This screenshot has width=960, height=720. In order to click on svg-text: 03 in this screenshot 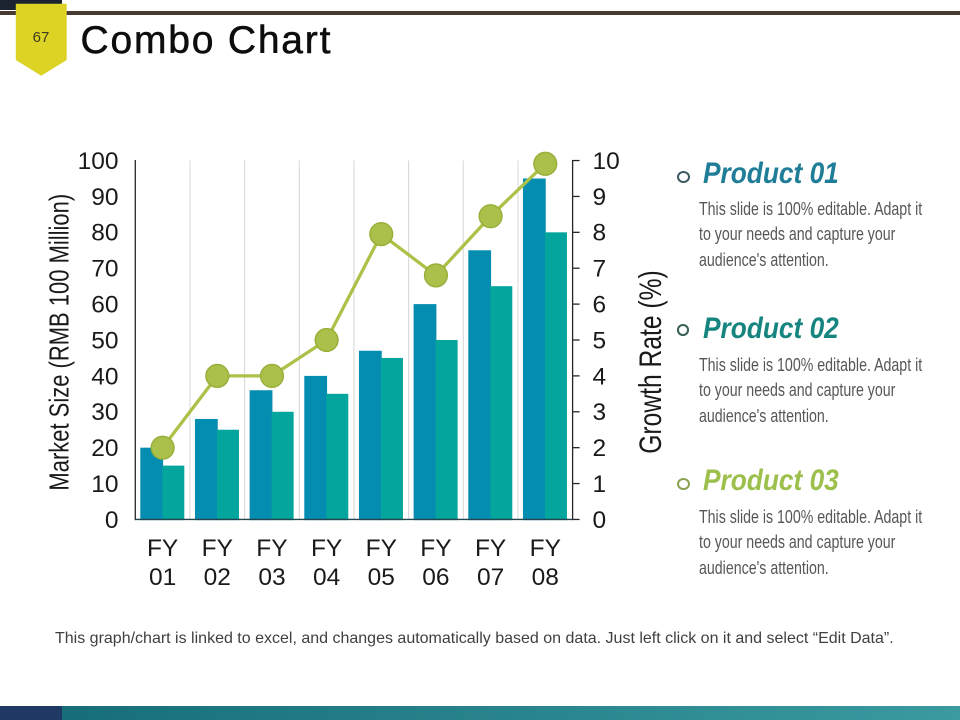, I will do `click(271, 577)`.